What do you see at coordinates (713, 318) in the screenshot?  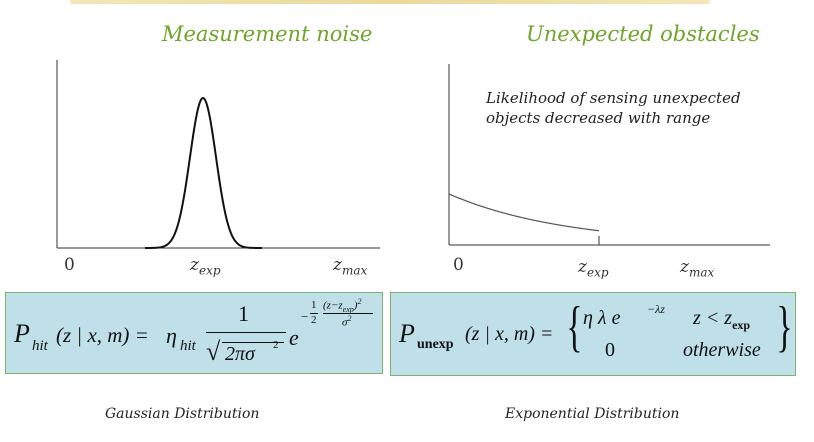 I see `case1-cond-head: z < z` at bounding box center [713, 318].